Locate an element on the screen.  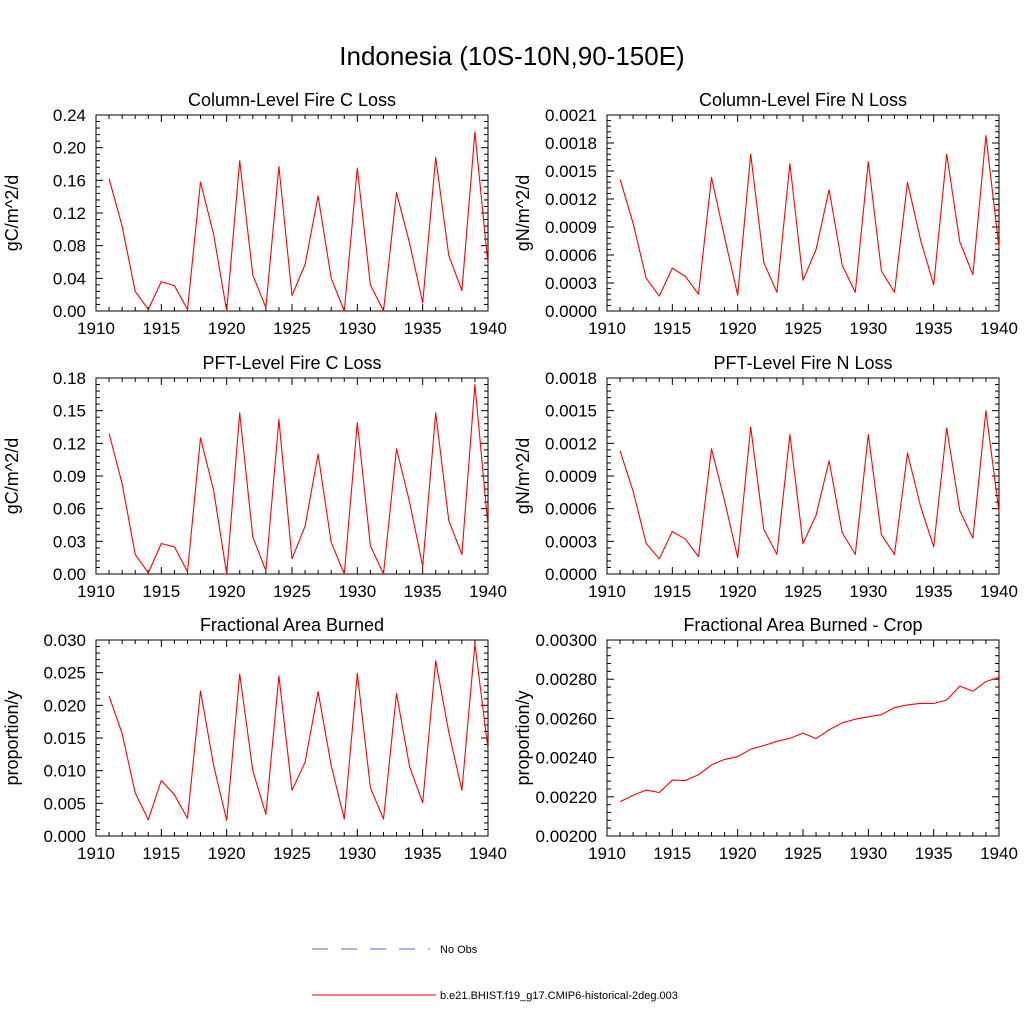
chart-3-xtick-label: 1915 is located at coordinates (161, 591).